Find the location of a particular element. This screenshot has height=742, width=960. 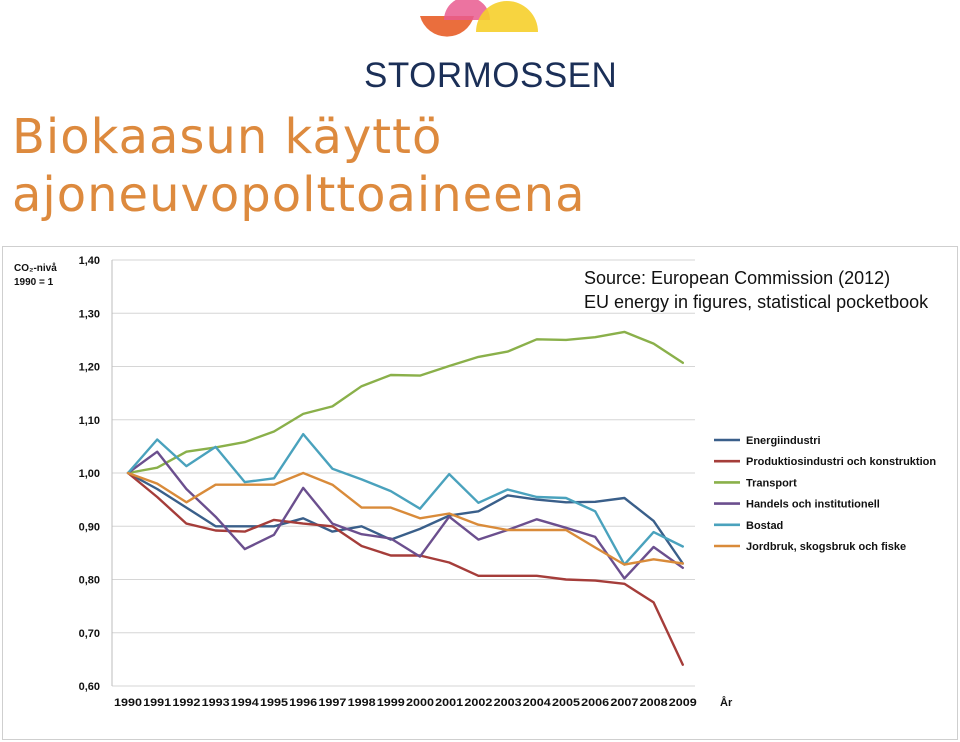

x-tick-label: 2000 is located at coordinates (420, 703).